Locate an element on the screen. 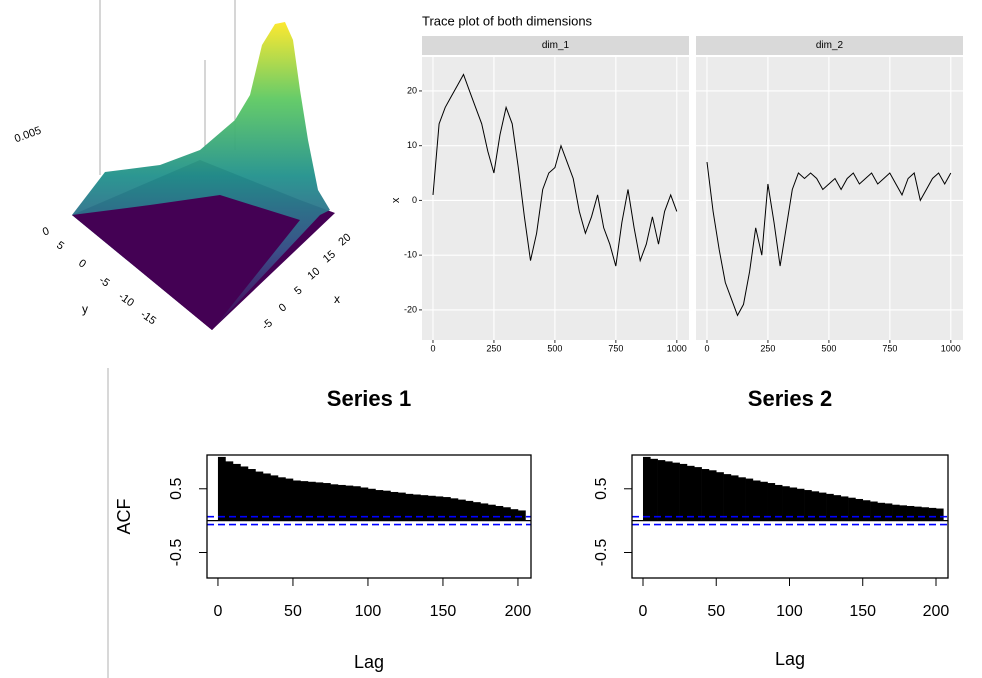 This screenshot has height=678, width=982. x-tick-label: 150 is located at coordinates (862, 611).